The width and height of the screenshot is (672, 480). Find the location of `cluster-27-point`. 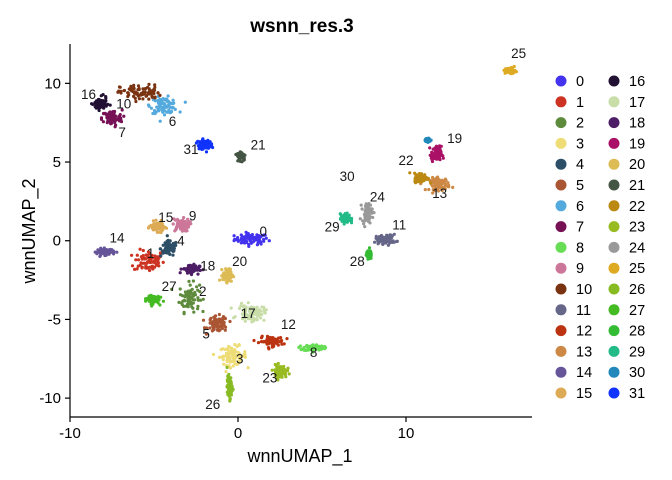

cluster-27-point is located at coordinates (161, 297).